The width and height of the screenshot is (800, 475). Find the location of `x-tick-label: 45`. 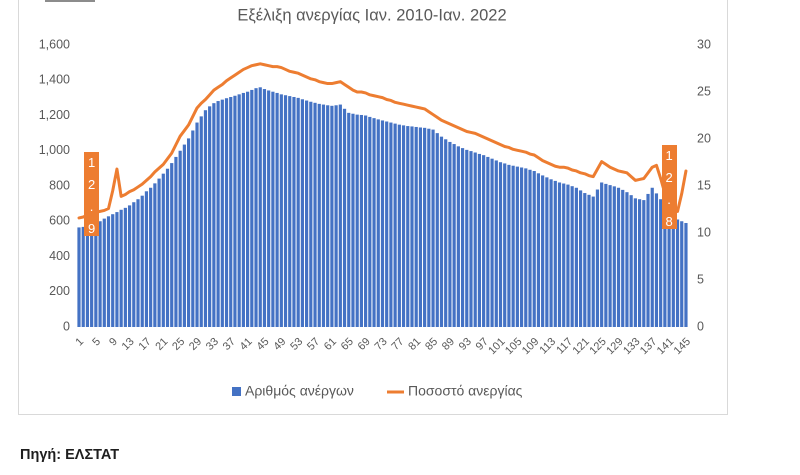

x-tick-label: 45 is located at coordinates (262, 344).